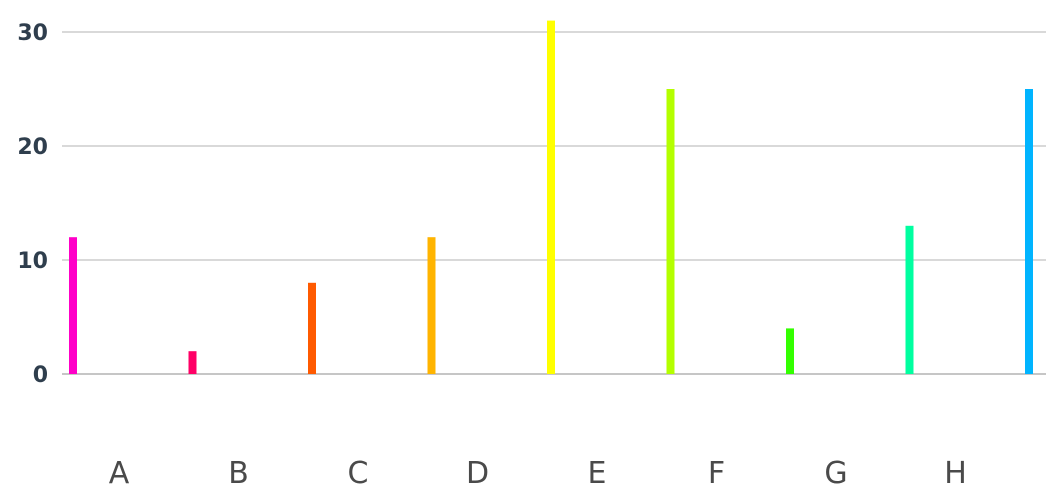 The image size is (1054, 487). What do you see at coordinates (597, 471) in the screenshot?
I see `x-tick-label-E: E` at bounding box center [597, 471].